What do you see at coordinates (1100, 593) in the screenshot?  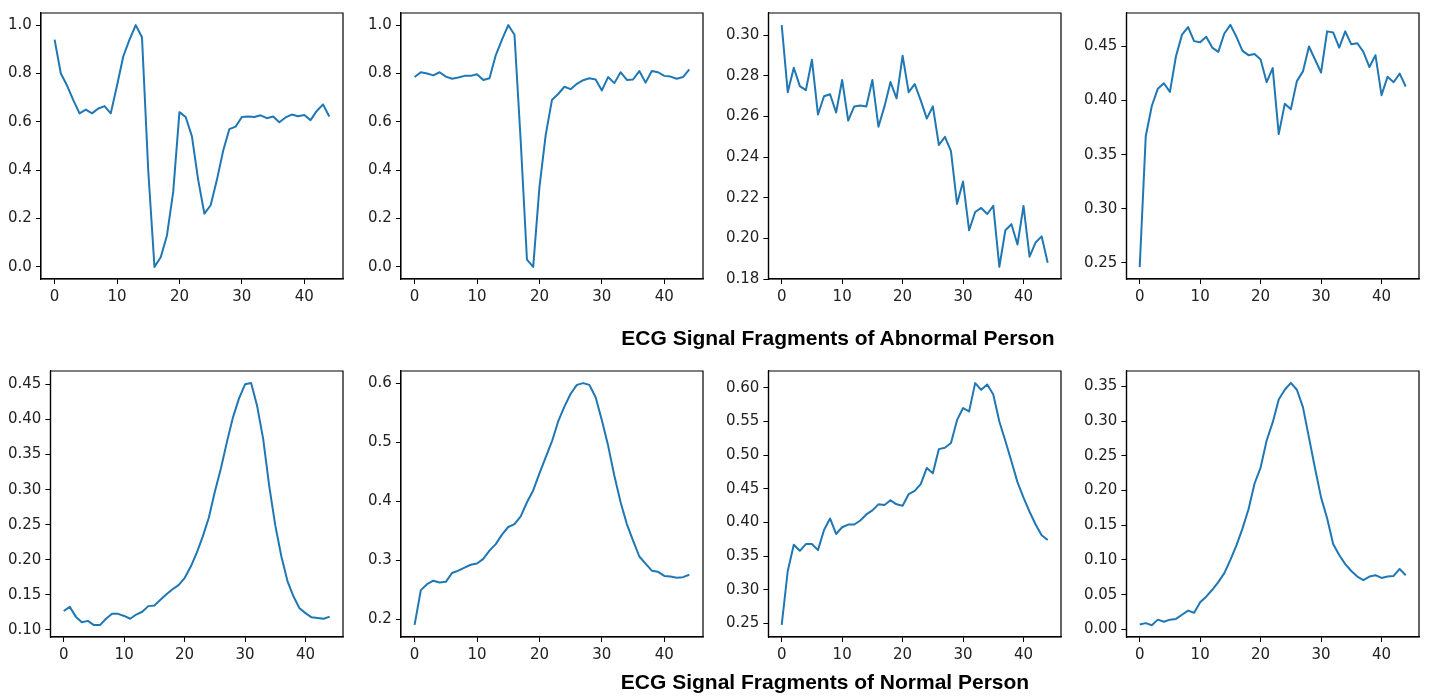 I see `y-tick-label: 0.05` at bounding box center [1100, 593].